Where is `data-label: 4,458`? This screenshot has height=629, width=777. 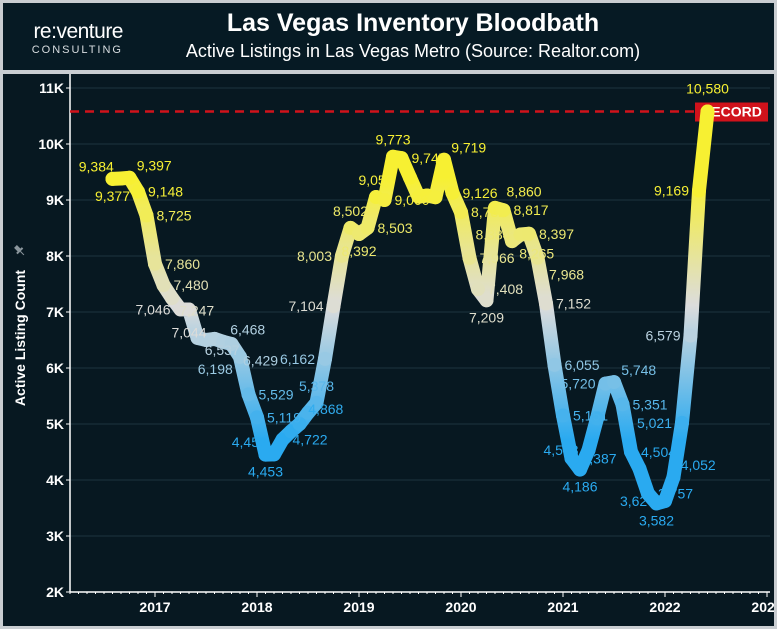 data-label: 4,458 is located at coordinates (249, 442).